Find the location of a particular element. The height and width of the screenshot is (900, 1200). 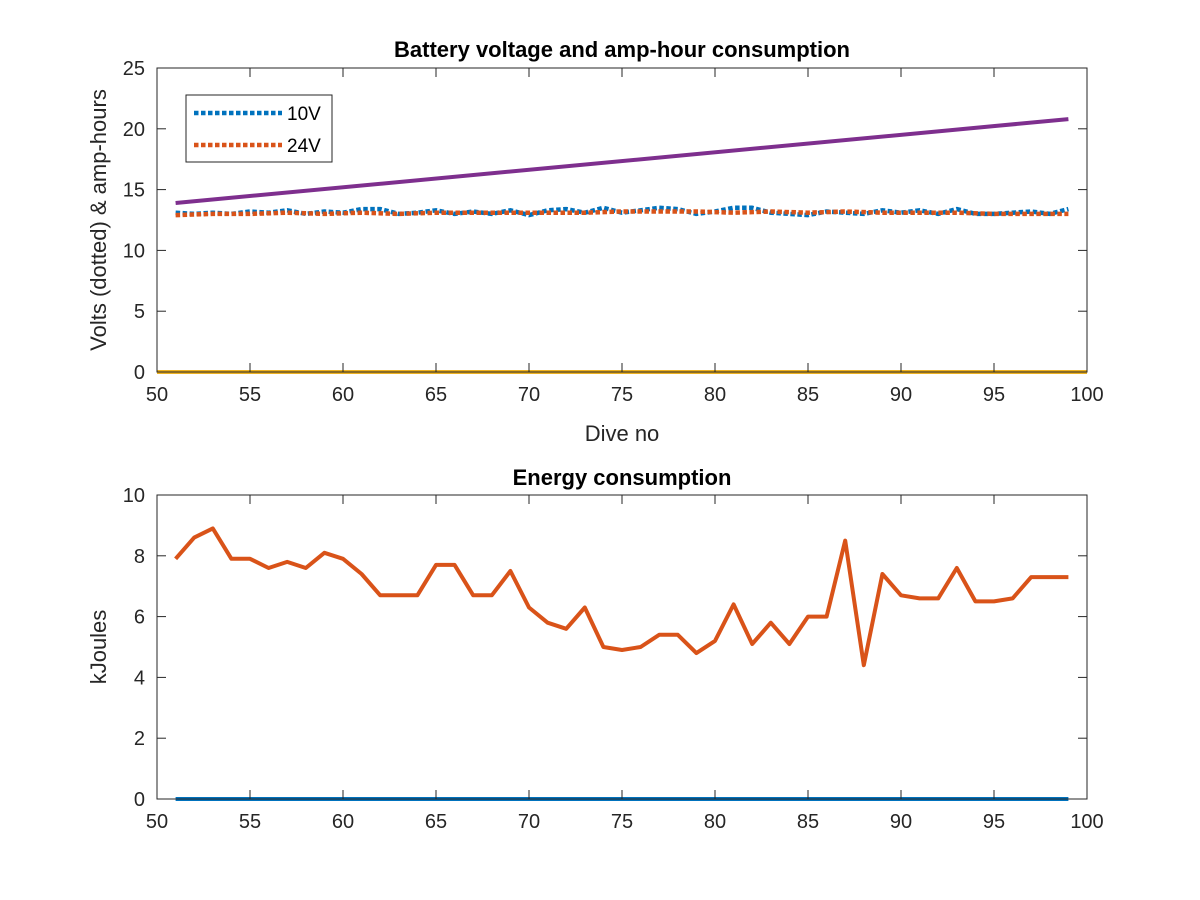

energy-plot-x-tick-label: 70 is located at coordinates (529, 822).